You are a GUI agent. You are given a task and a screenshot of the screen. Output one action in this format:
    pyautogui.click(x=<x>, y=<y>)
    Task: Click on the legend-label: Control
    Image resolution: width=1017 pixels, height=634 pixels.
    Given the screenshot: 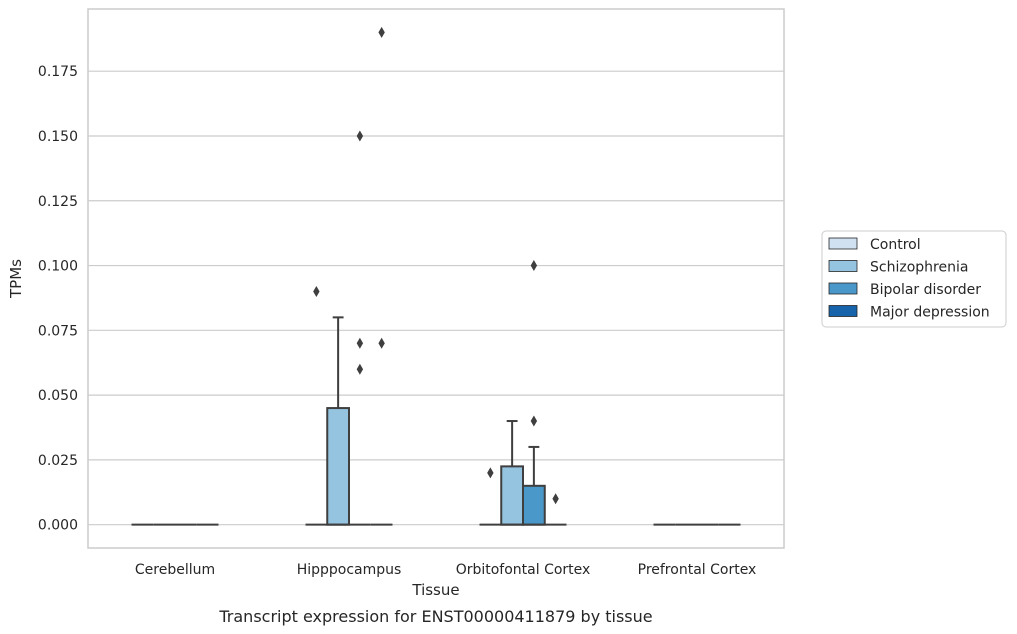 What is the action you would take?
    pyautogui.click(x=895, y=245)
    